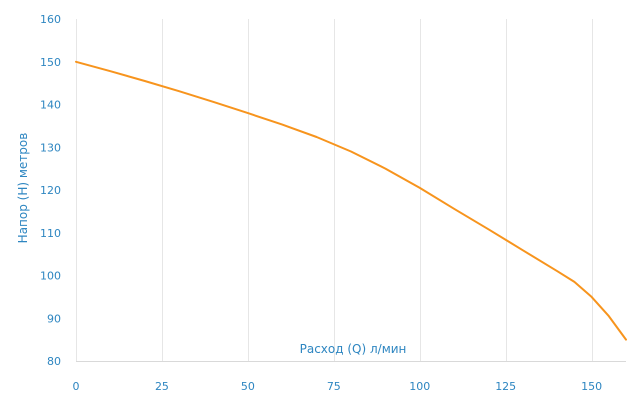 This screenshot has height=409, width=641. I want to click on x-tick-label: 0, so click(76, 386).